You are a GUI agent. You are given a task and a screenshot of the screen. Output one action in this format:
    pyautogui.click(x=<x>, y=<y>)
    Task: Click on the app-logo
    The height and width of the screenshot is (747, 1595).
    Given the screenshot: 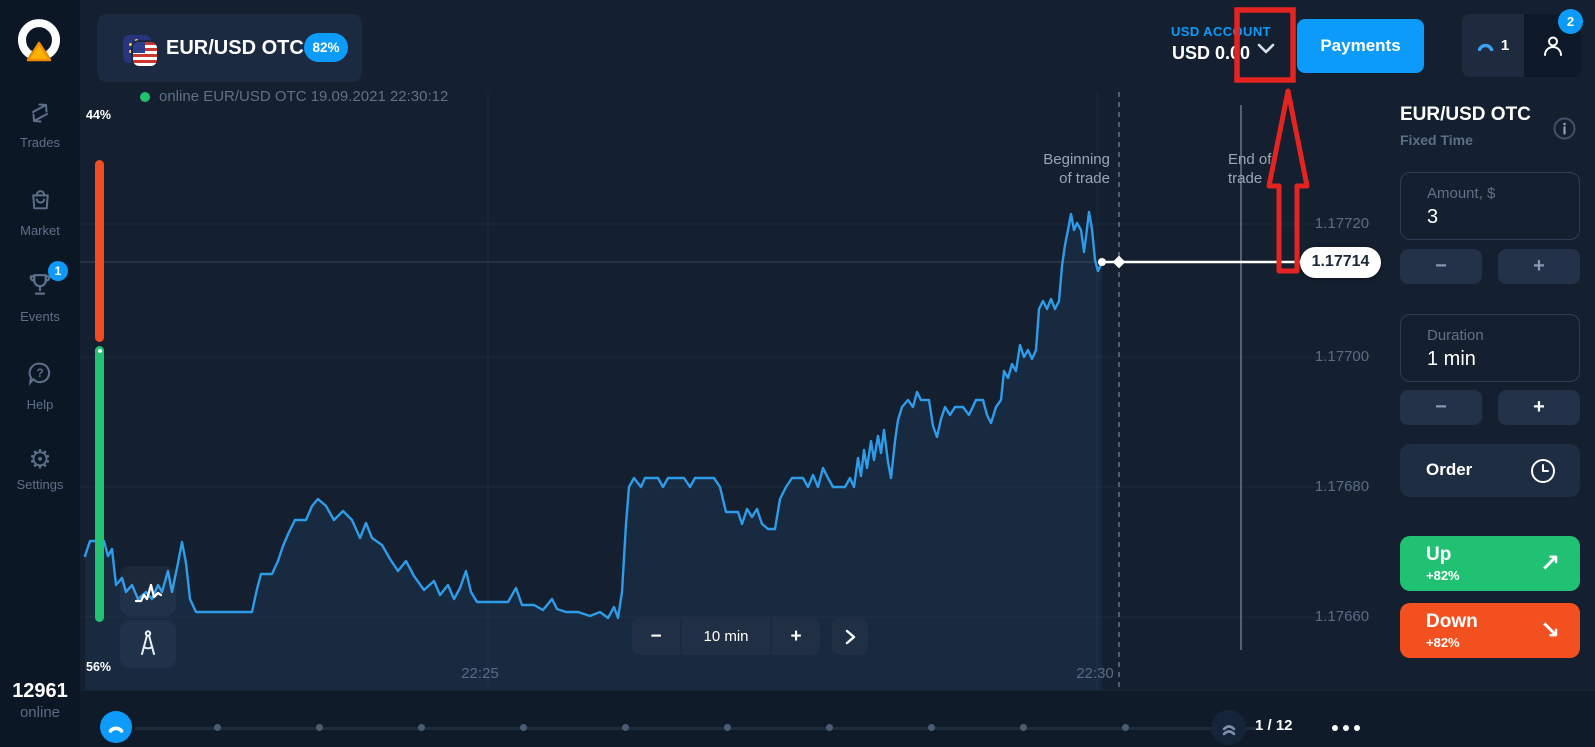 What is the action you would take?
    pyautogui.click(x=39, y=42)
    